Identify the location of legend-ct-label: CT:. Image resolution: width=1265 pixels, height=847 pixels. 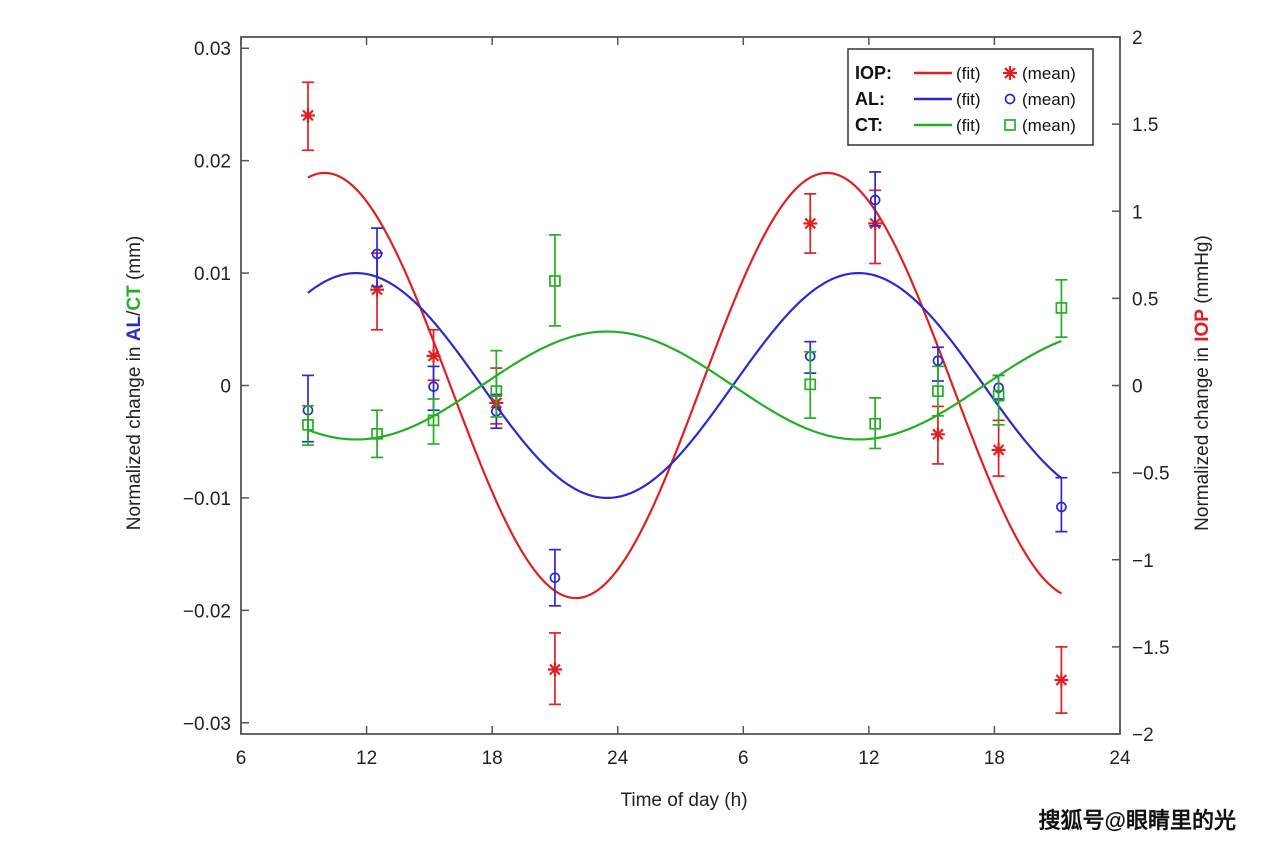
(869, 125).